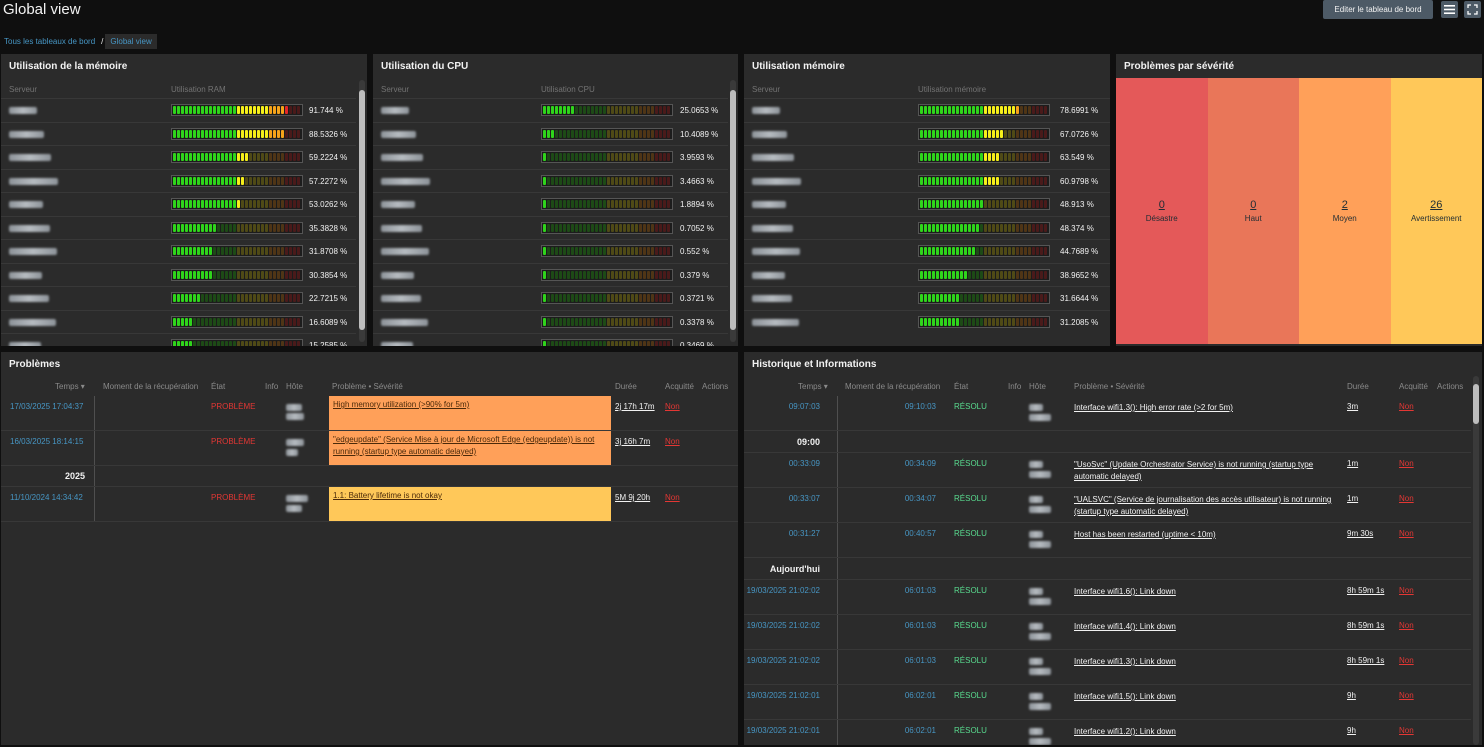  What do you see at coordinates (1378, 9) in the screenshot?
I see `edit-dashboard-button: Editer le tableau de bord` at bounding box center [1378, 9].